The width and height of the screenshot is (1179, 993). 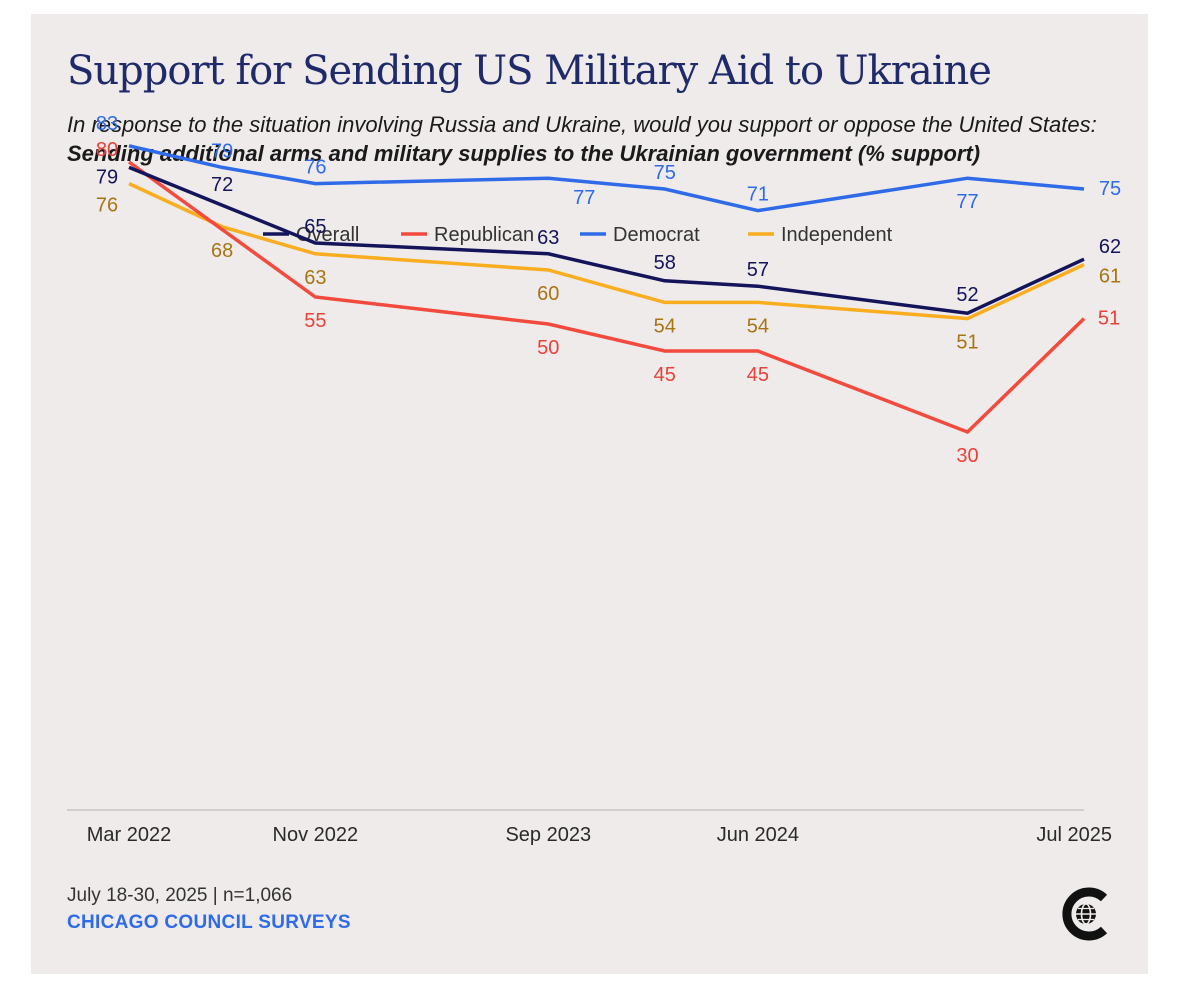 I want to click on legend-label: Independent, so click(x=837, y=235).